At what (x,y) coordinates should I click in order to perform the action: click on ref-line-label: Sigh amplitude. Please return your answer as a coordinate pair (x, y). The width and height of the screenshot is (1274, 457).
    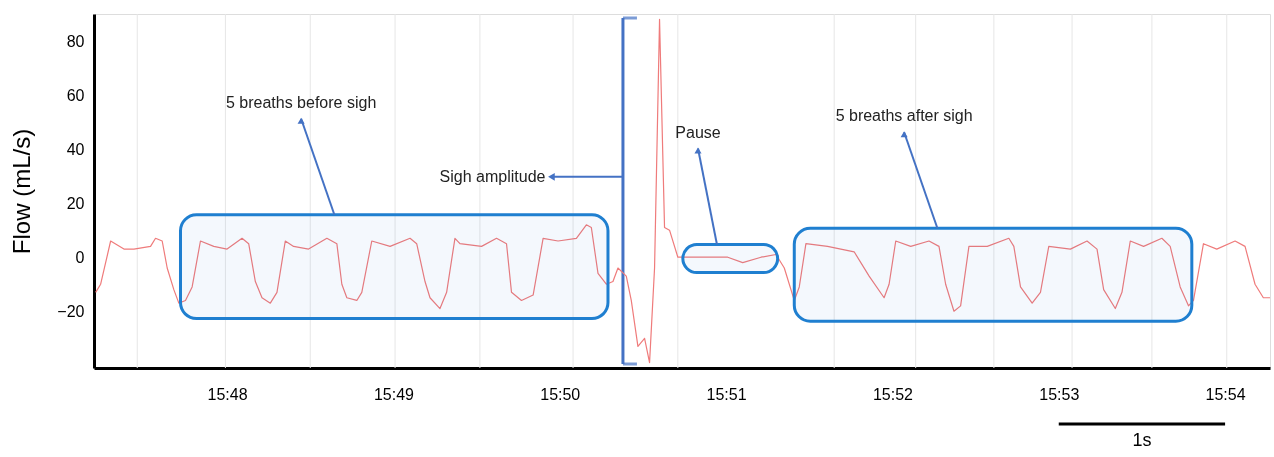
    Looking at the image, I should click on (492, 176).